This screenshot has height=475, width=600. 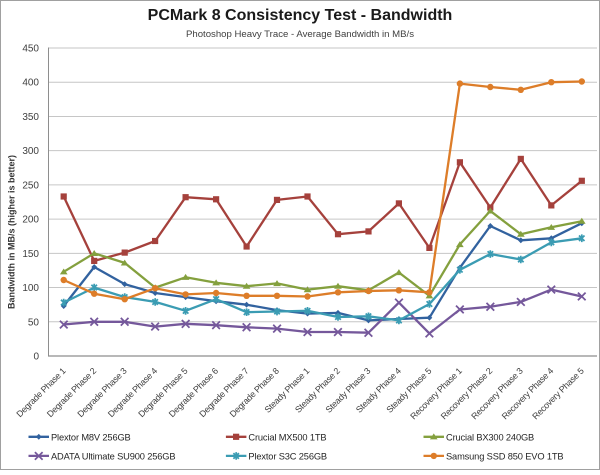 I want to click on svg-text: 200, so click(x=30, y=220).